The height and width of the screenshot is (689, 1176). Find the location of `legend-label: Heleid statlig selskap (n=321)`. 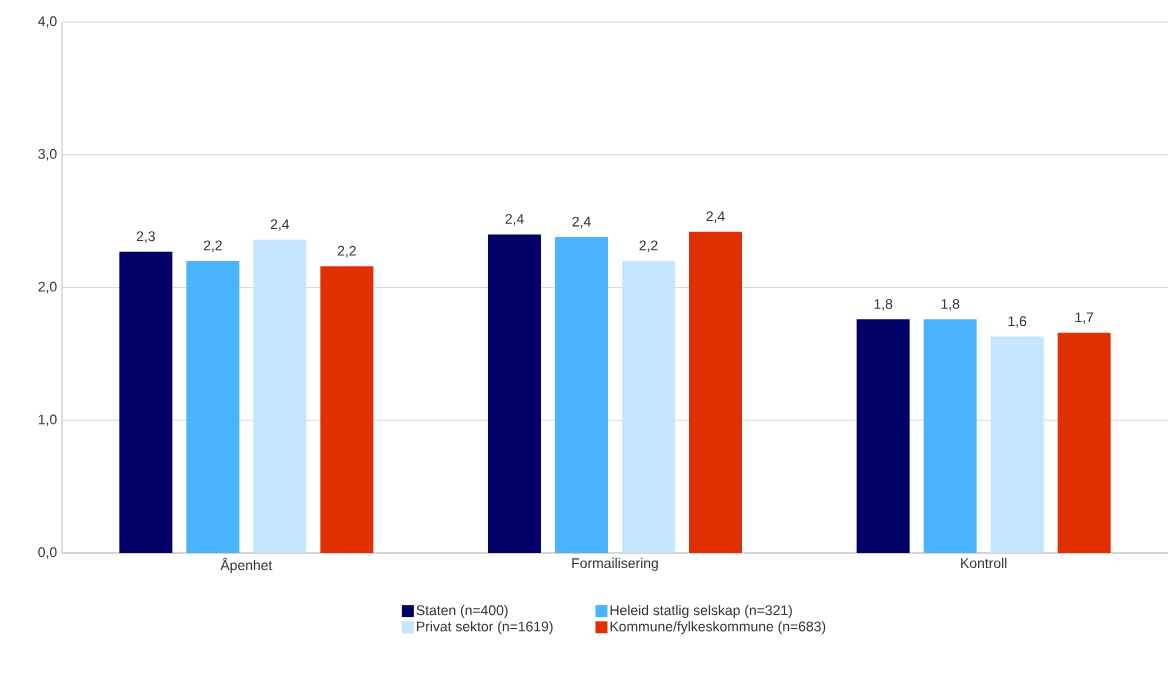

legend-label: Heleid statlig selskap (n=321) is located at coordinates (701, 611).